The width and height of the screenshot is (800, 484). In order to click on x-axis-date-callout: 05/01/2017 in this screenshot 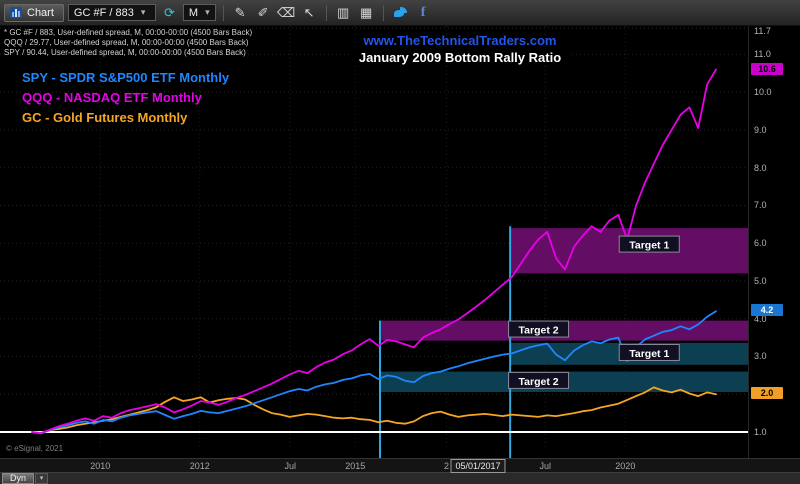, I will do `click(478, 466)`.